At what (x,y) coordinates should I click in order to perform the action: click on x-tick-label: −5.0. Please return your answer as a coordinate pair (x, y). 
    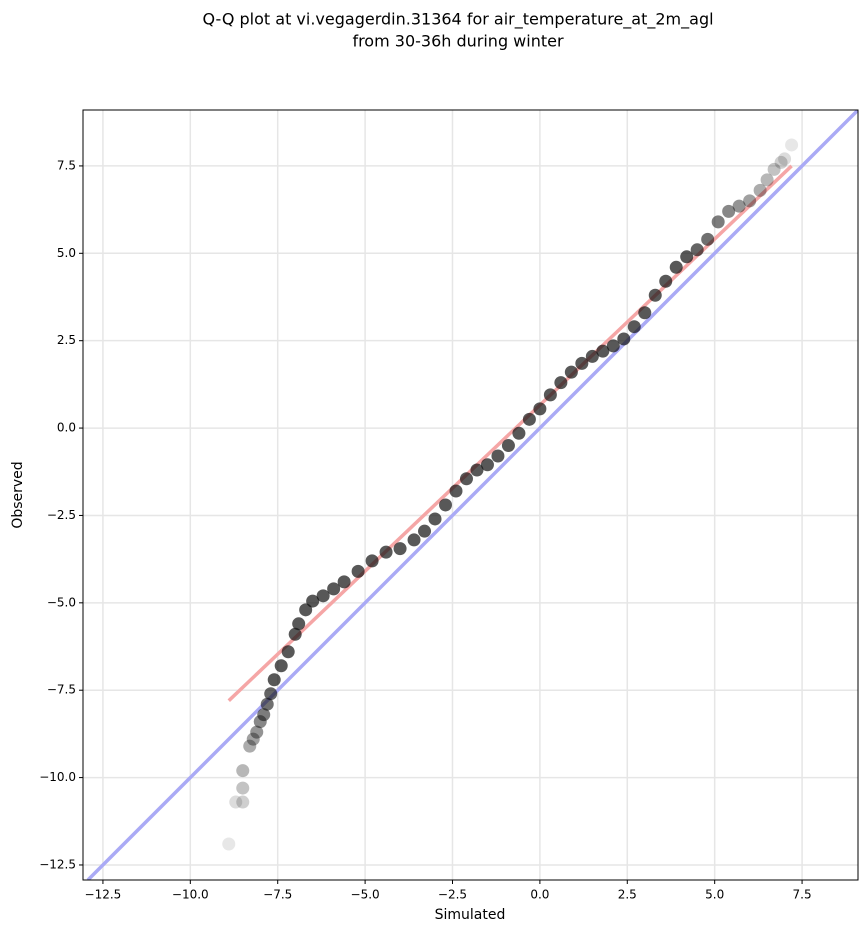
    Looking at the image, I should click on (365, 895).